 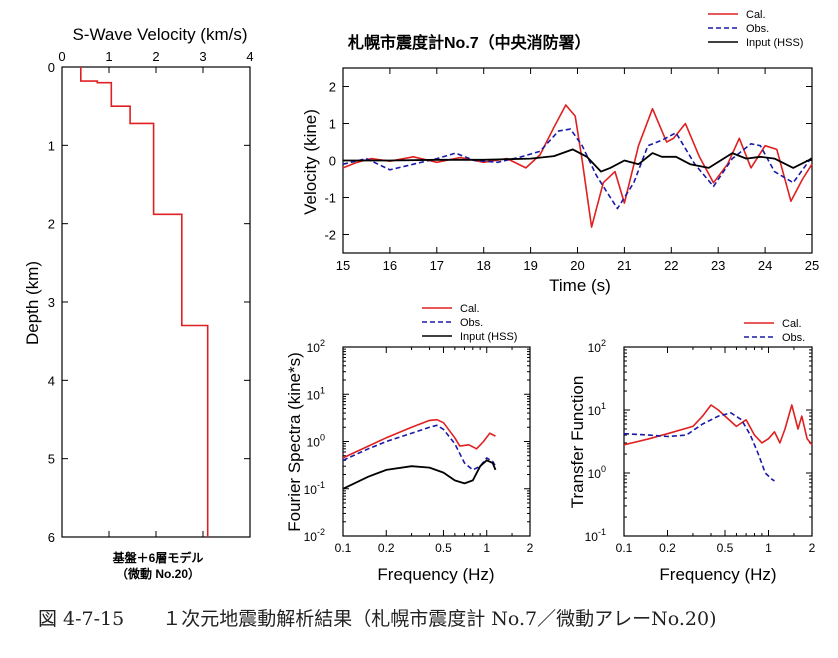 I want to click on velocity-xtick-label: 25, so click(x=812, y=265).